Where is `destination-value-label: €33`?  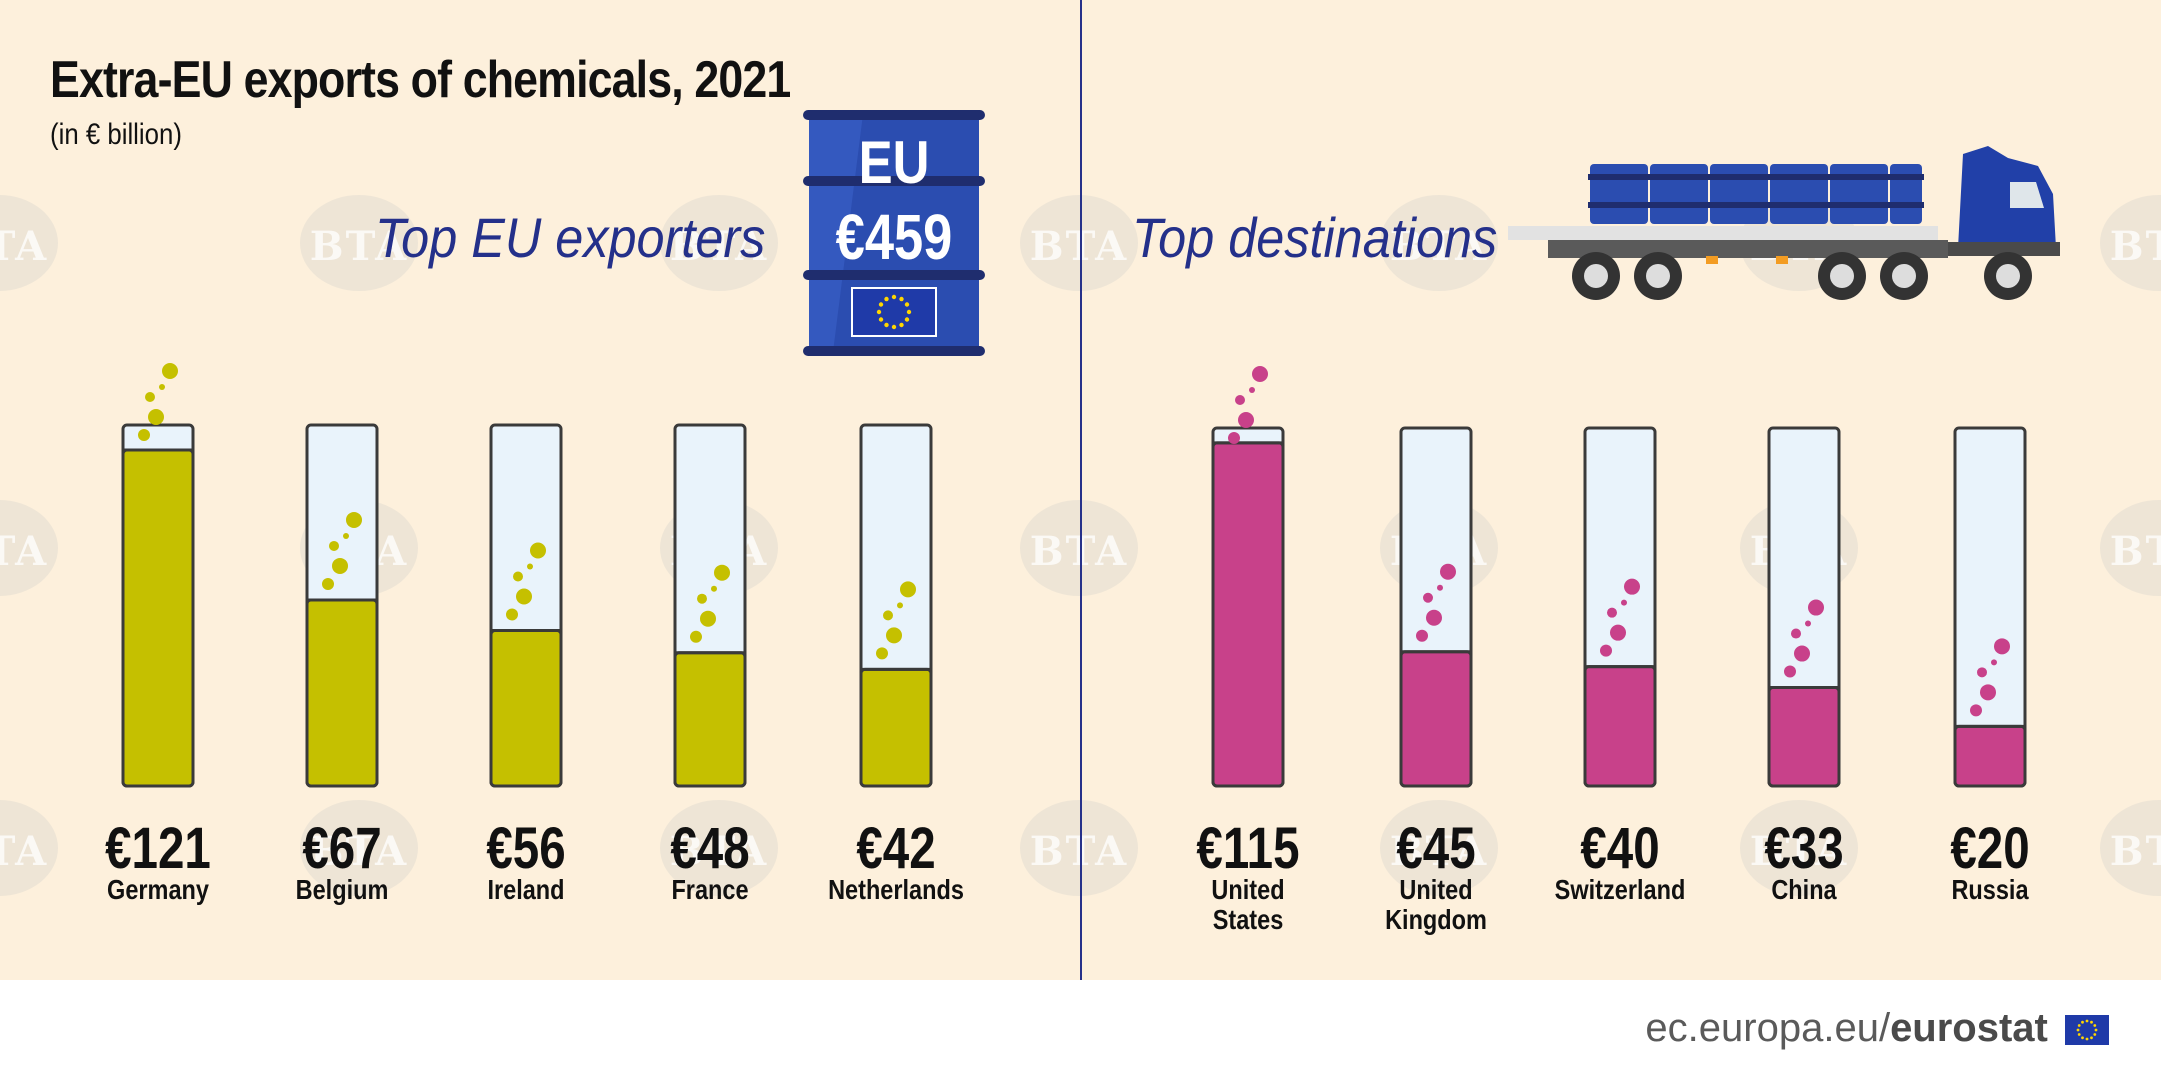 destination-value-label: €33 is located at coordinates (1803, 849).